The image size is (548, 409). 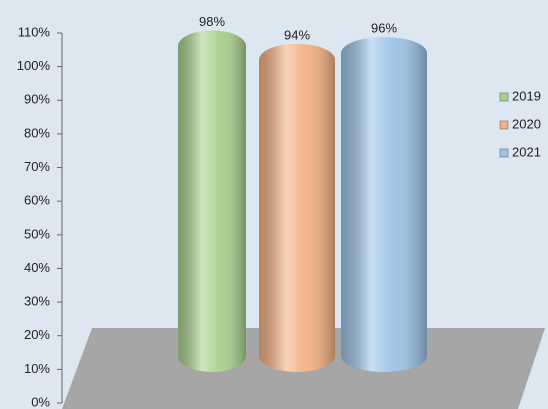 I want to click on y-tick-label: 50%, so click(x=37, y=233).